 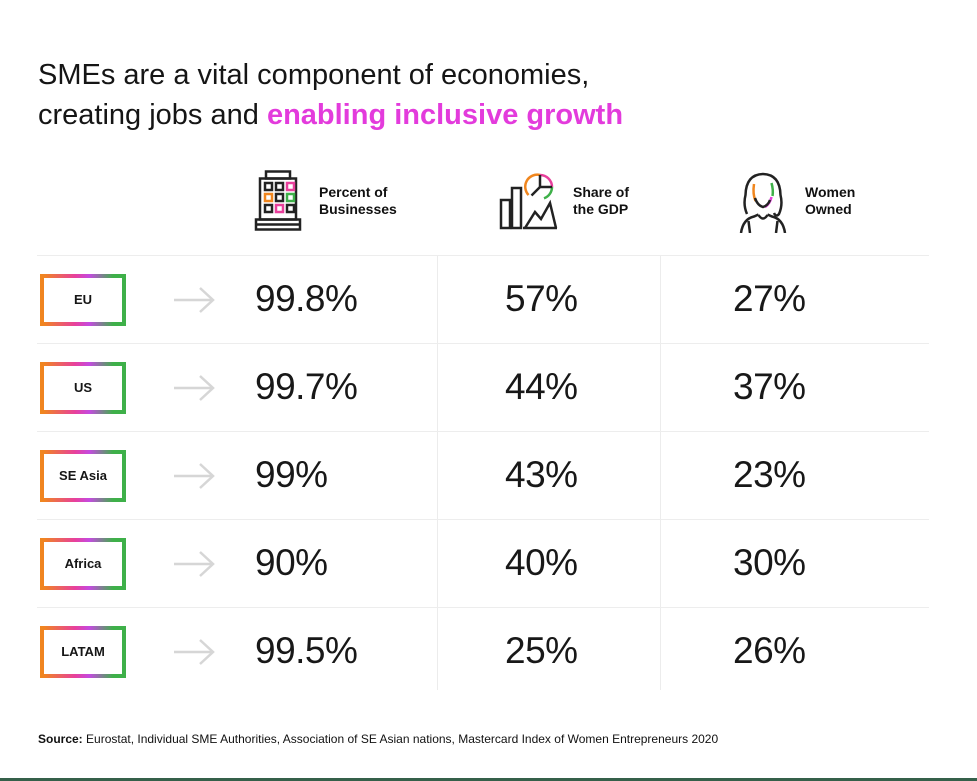 I want to click on value-women-owned: 26%, so click(x=769, y=650).